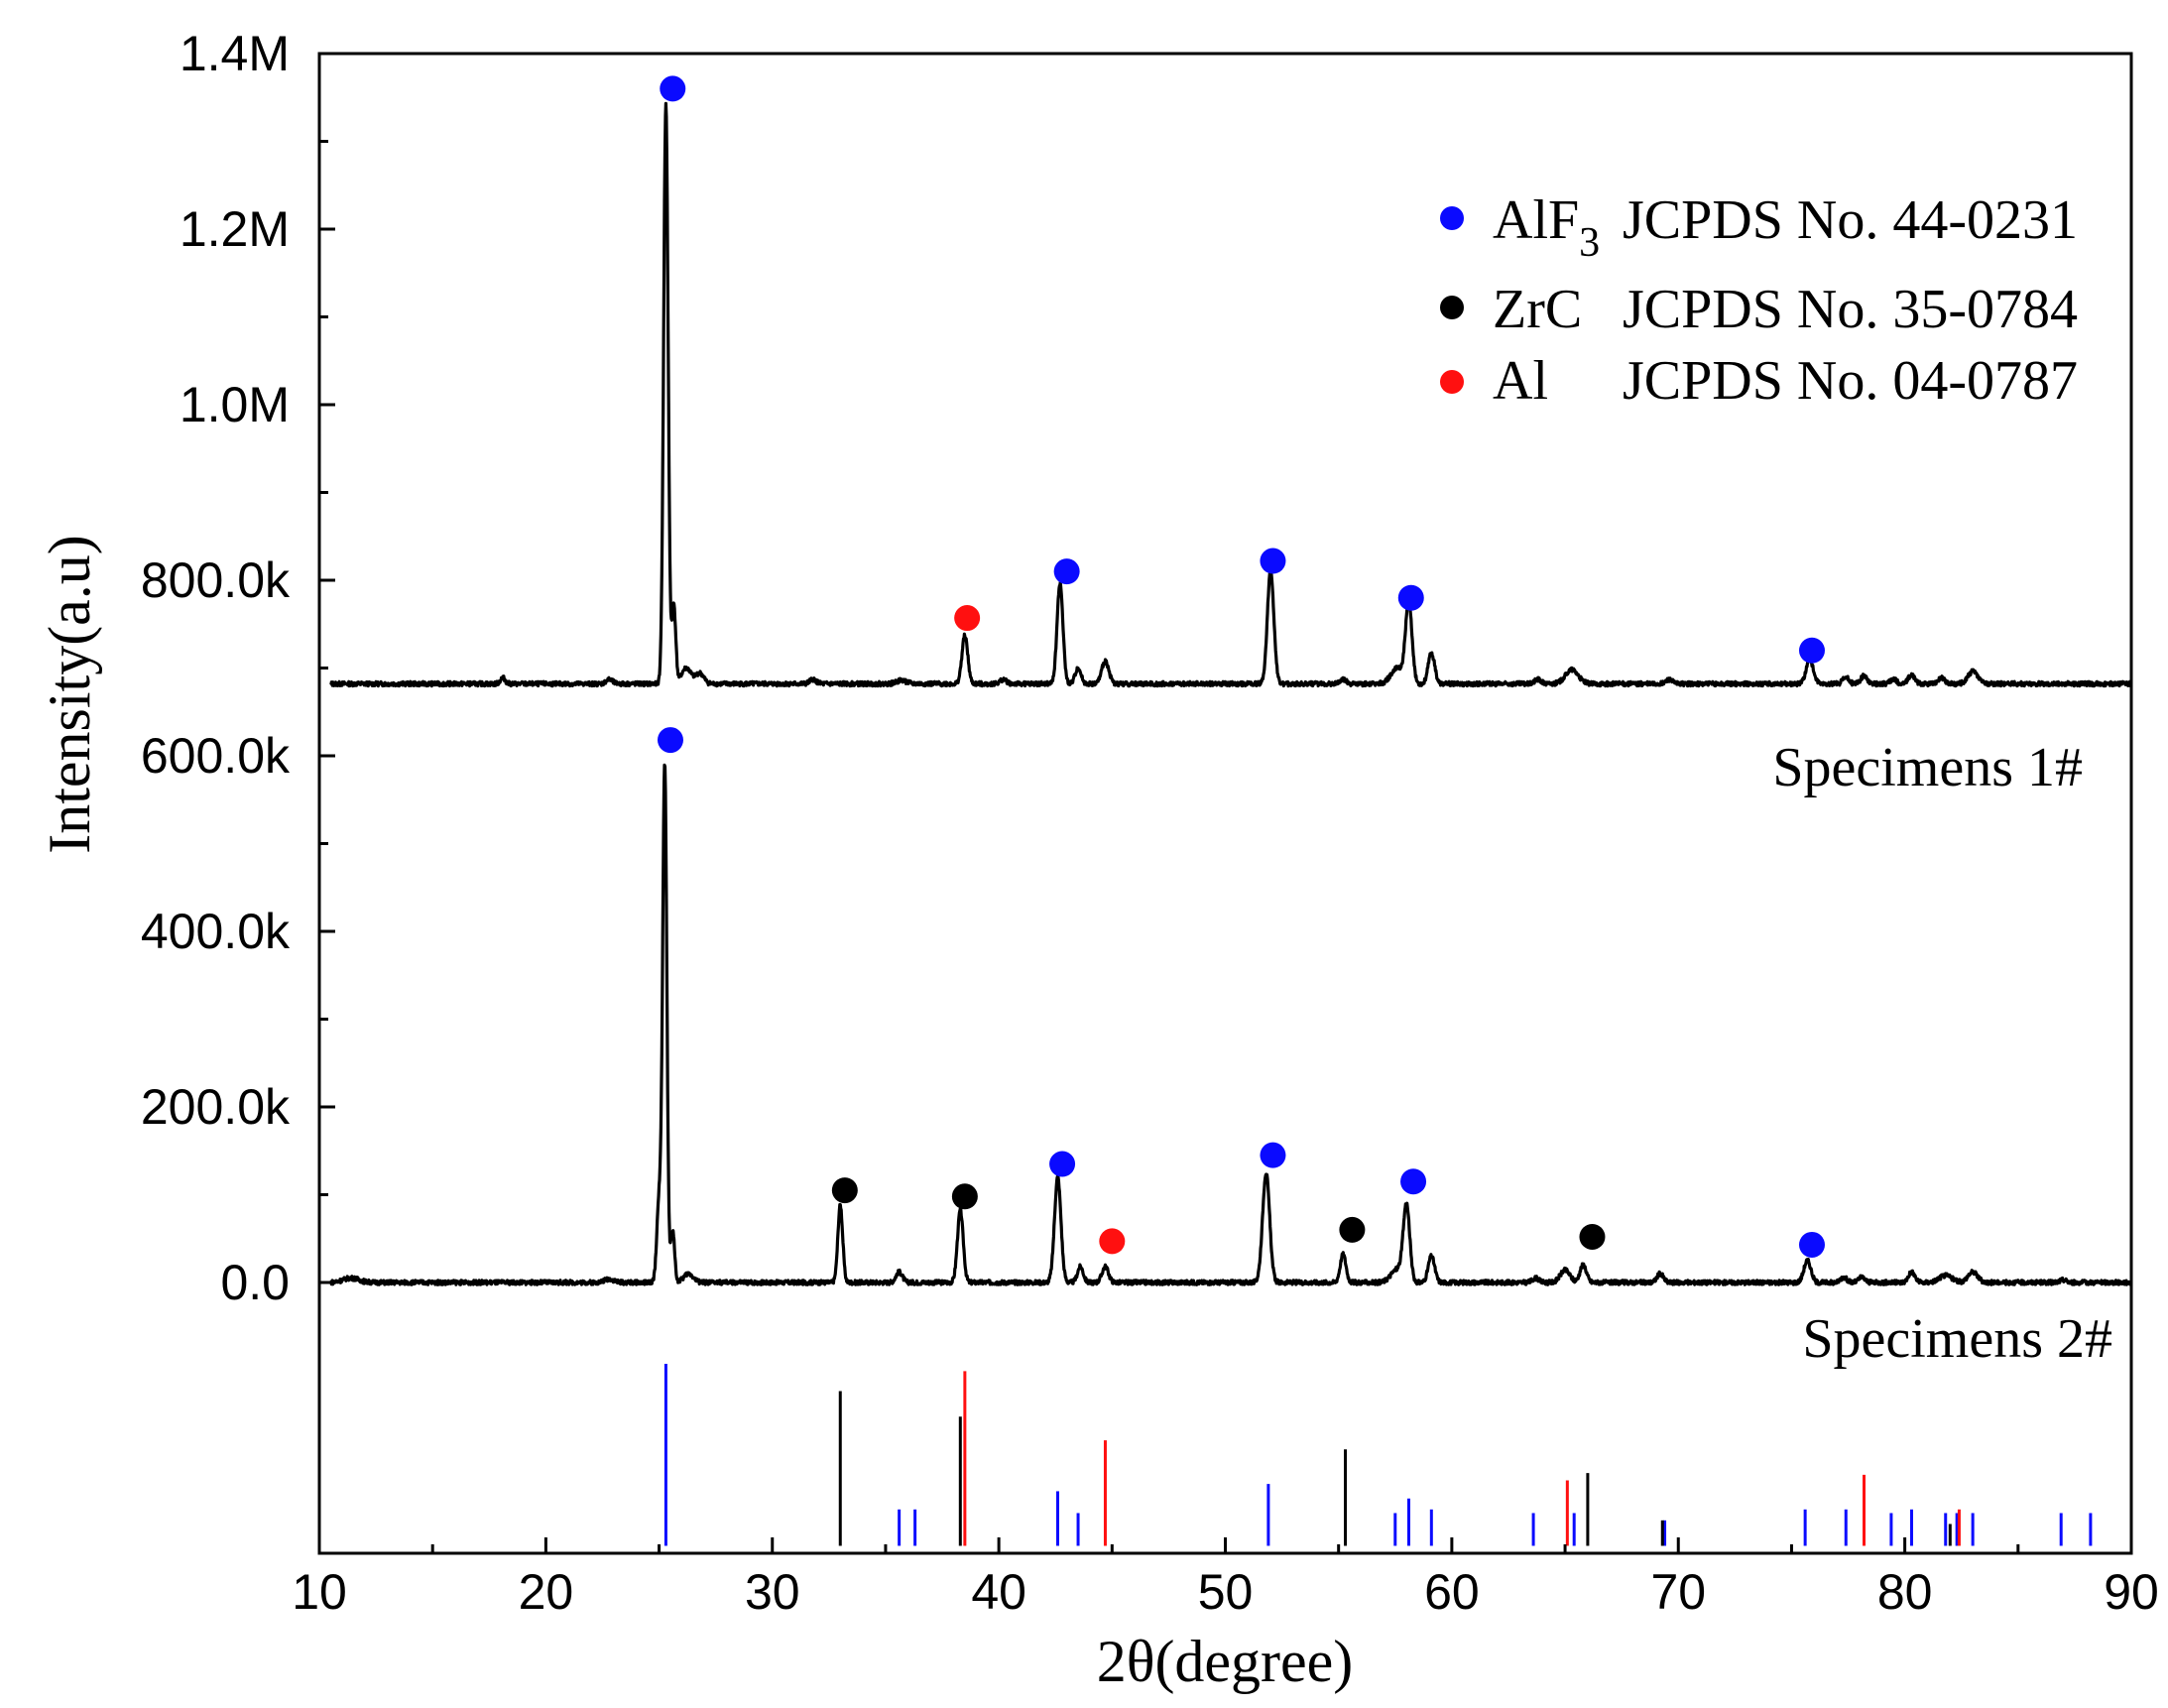  Describe the element at coordinates (2132, 1592) in the screenshot. I see `x-tick-label: 90` at that location.